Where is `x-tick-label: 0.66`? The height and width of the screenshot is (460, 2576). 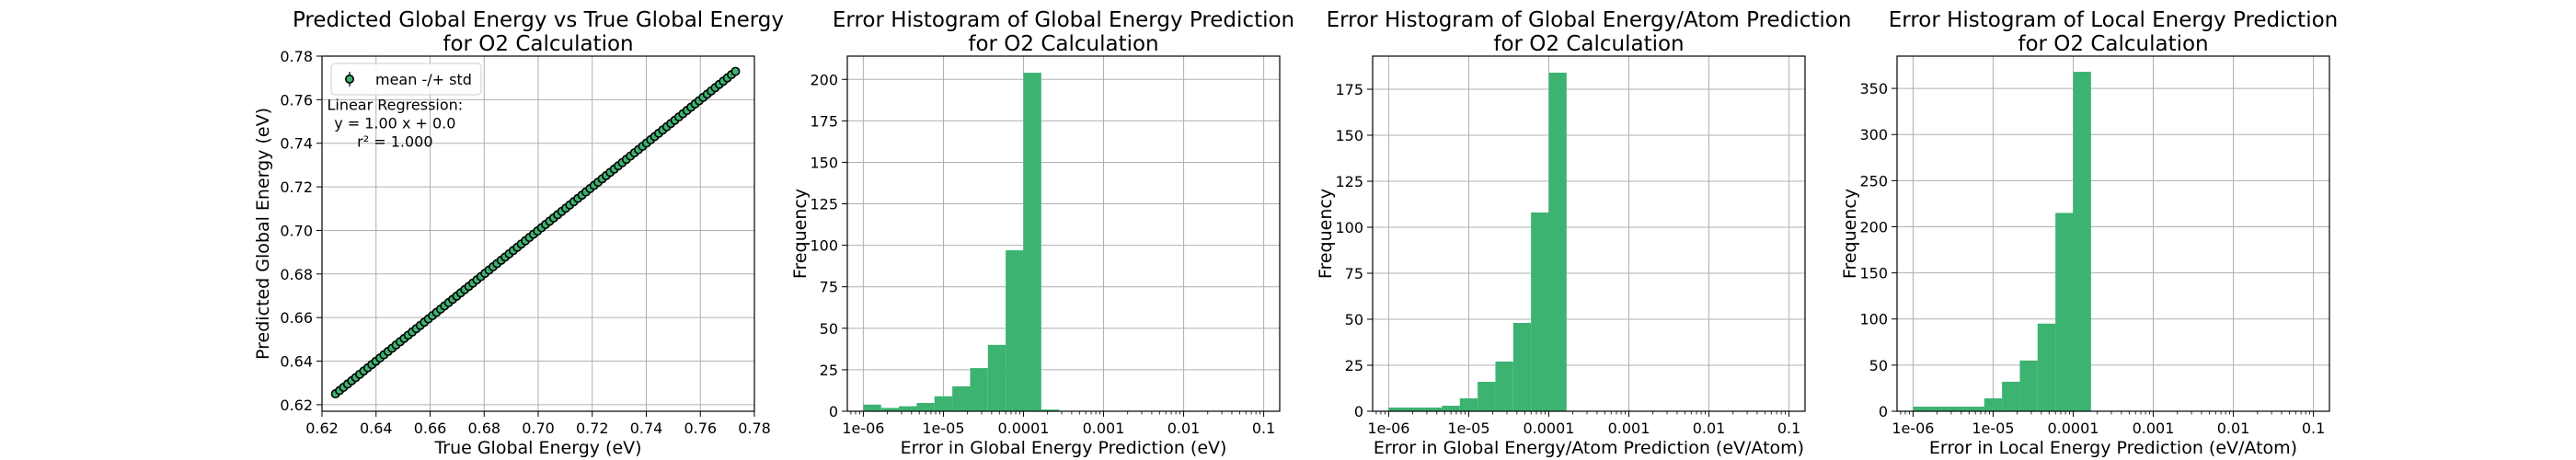 x-tick-label: 0.66 is located at coordinates (430, 428).